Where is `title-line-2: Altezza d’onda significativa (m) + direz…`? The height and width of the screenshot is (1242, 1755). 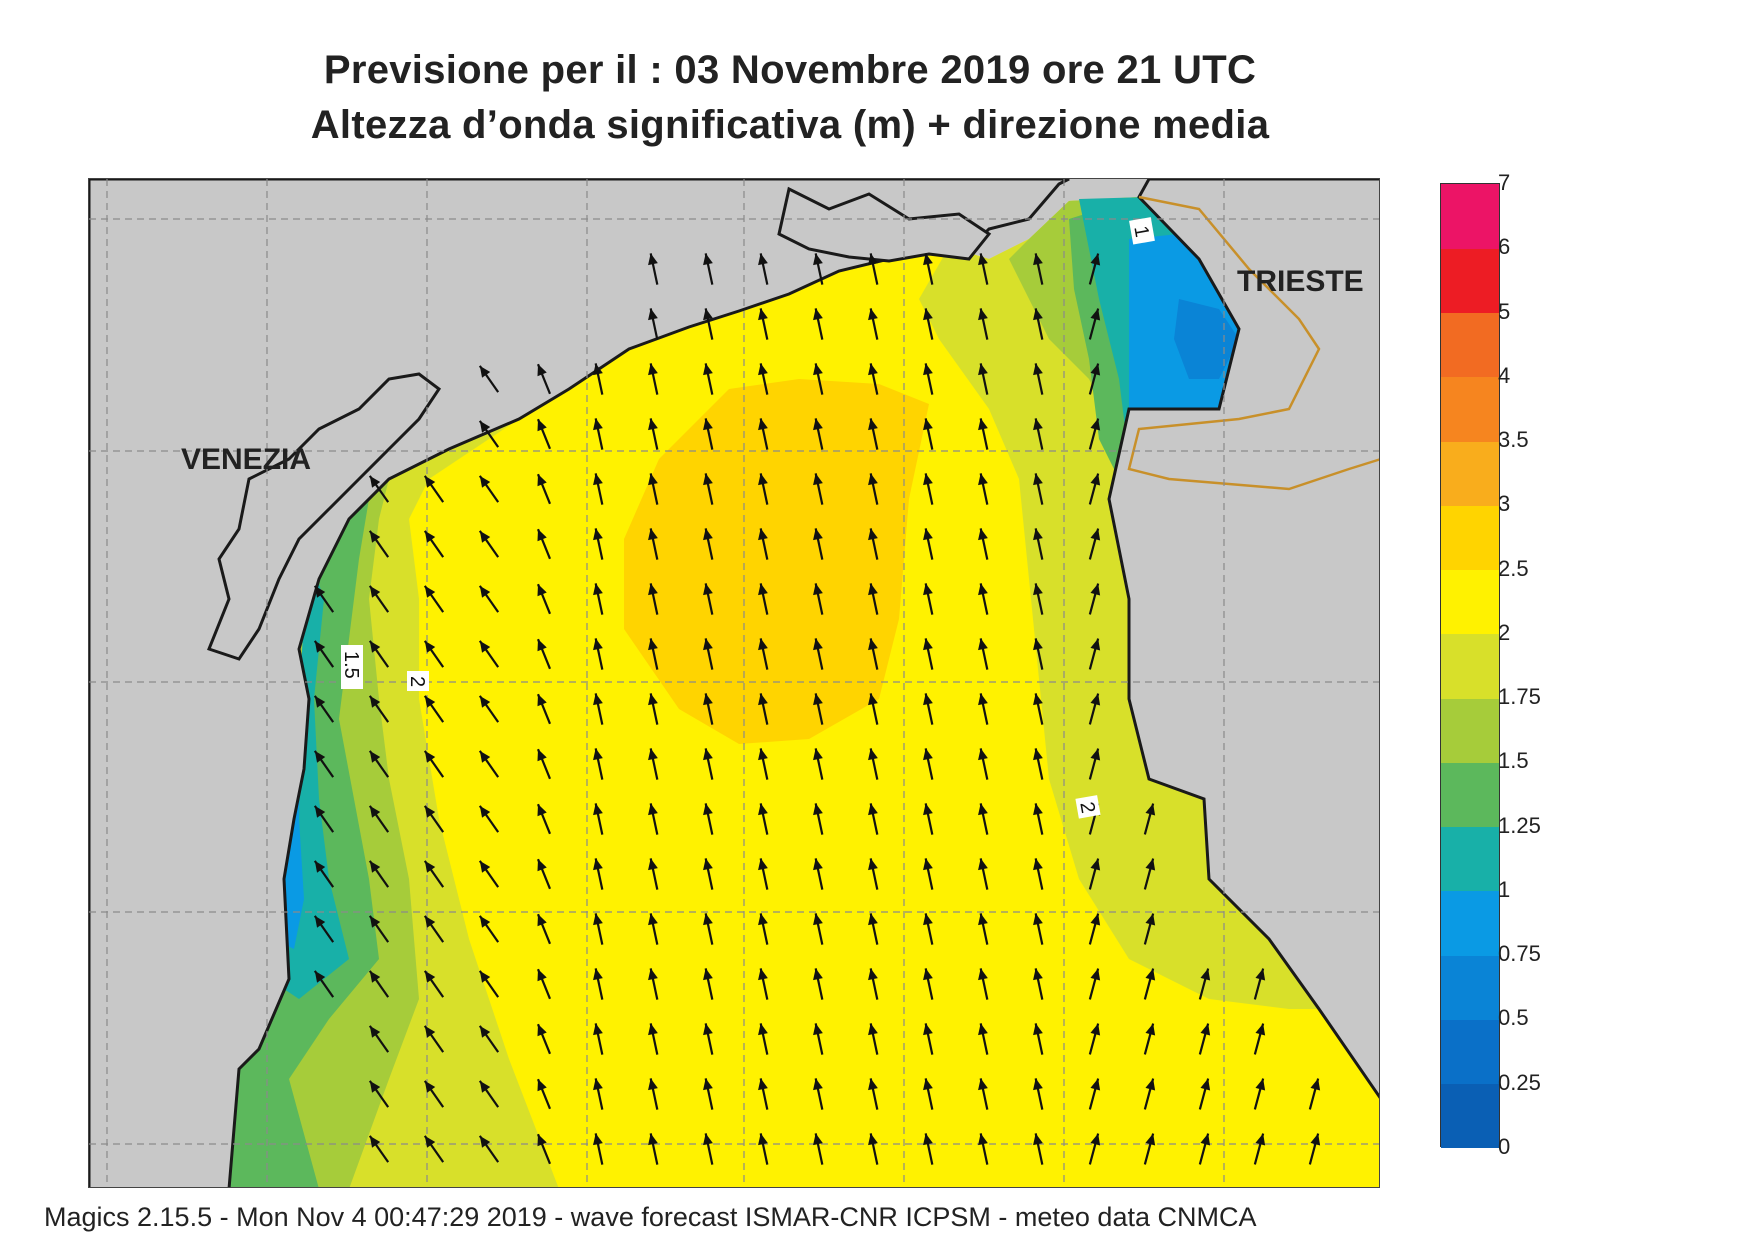 title-line-2: Altezza d’onda significativa (m) + direz… is located at coordinates (790, 125).